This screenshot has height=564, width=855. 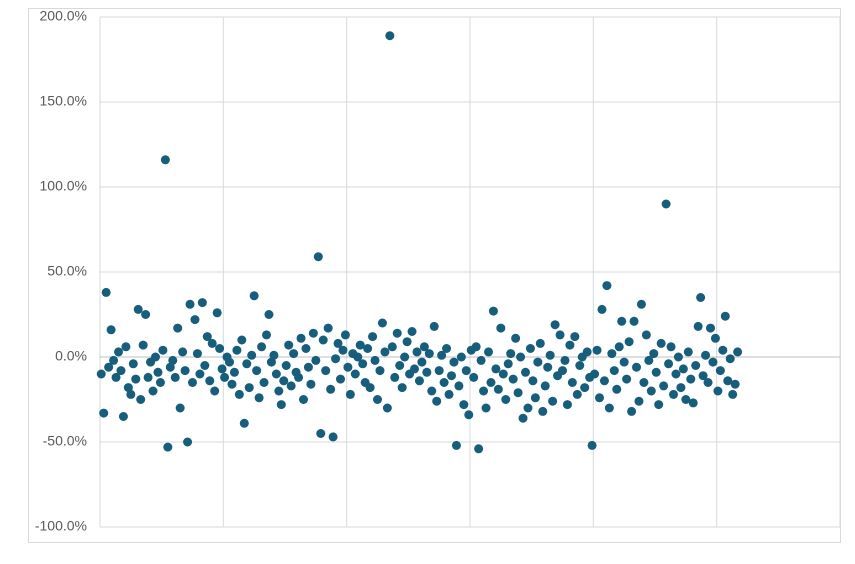 I want to click on y-tick-label: 50.0%, so click(x=67, y=271).